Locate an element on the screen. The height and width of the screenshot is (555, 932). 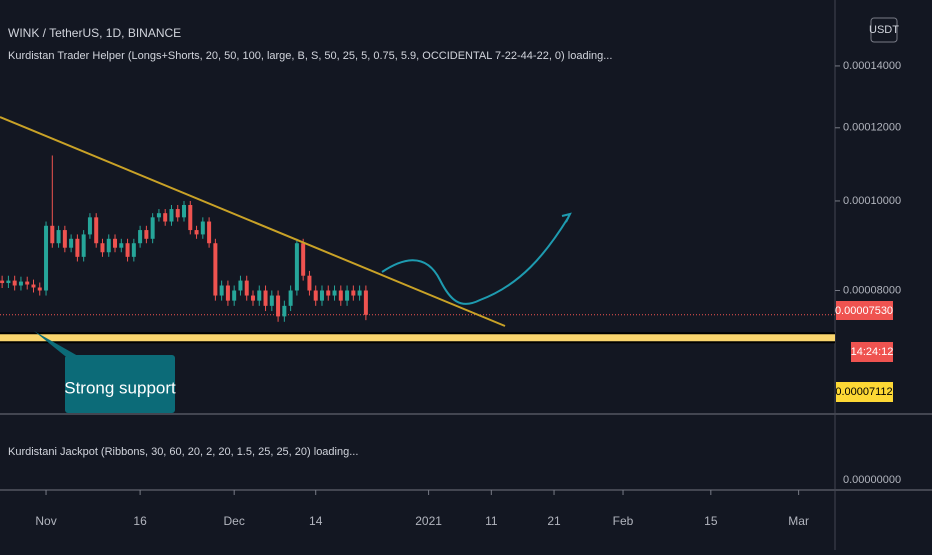
projection-curve is located at coordinates (475, 261).